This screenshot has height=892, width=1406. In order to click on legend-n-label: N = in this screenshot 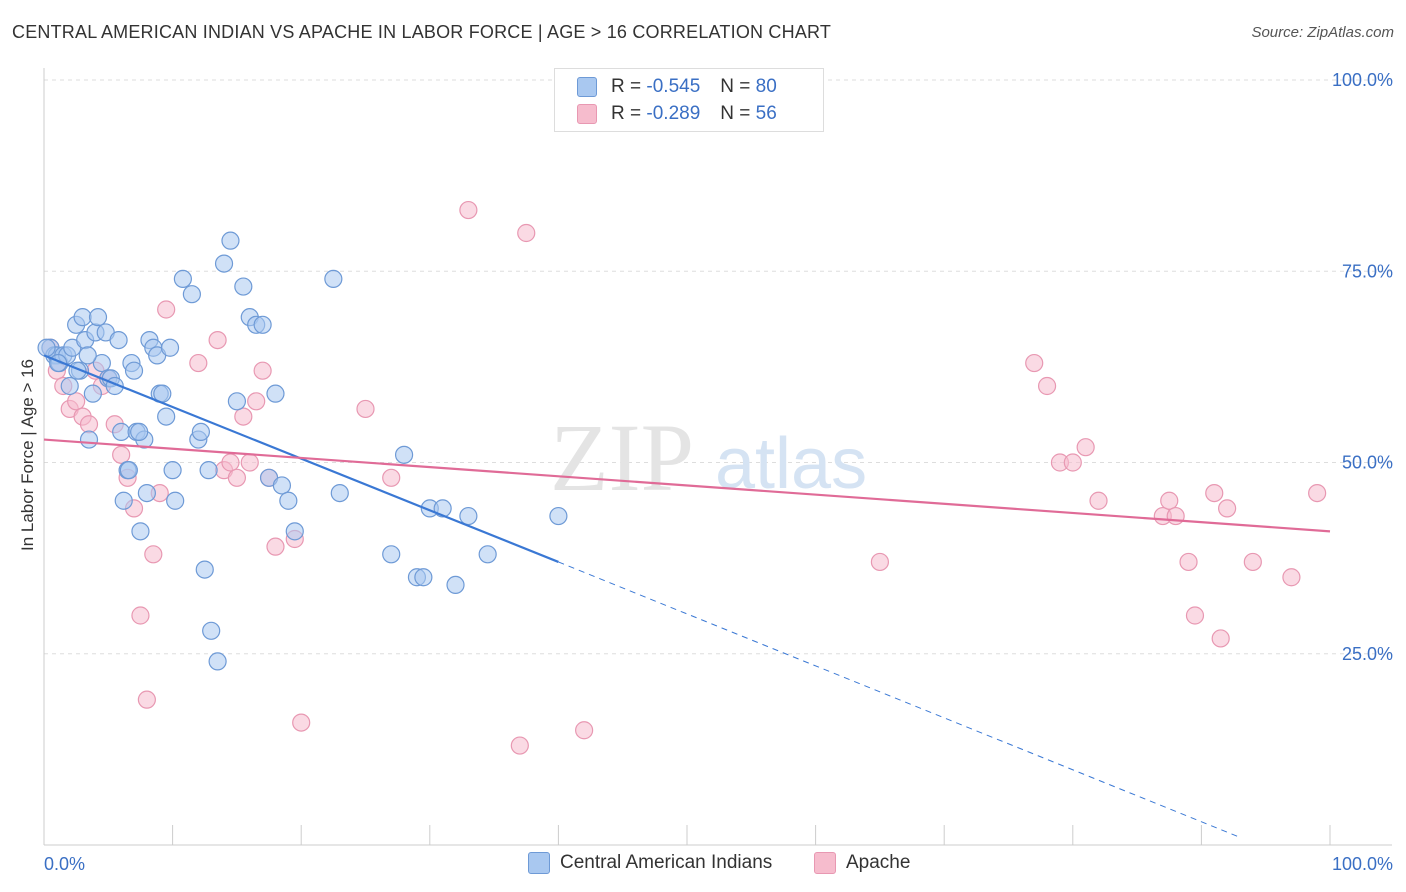, I will do `click(735, 86)`.